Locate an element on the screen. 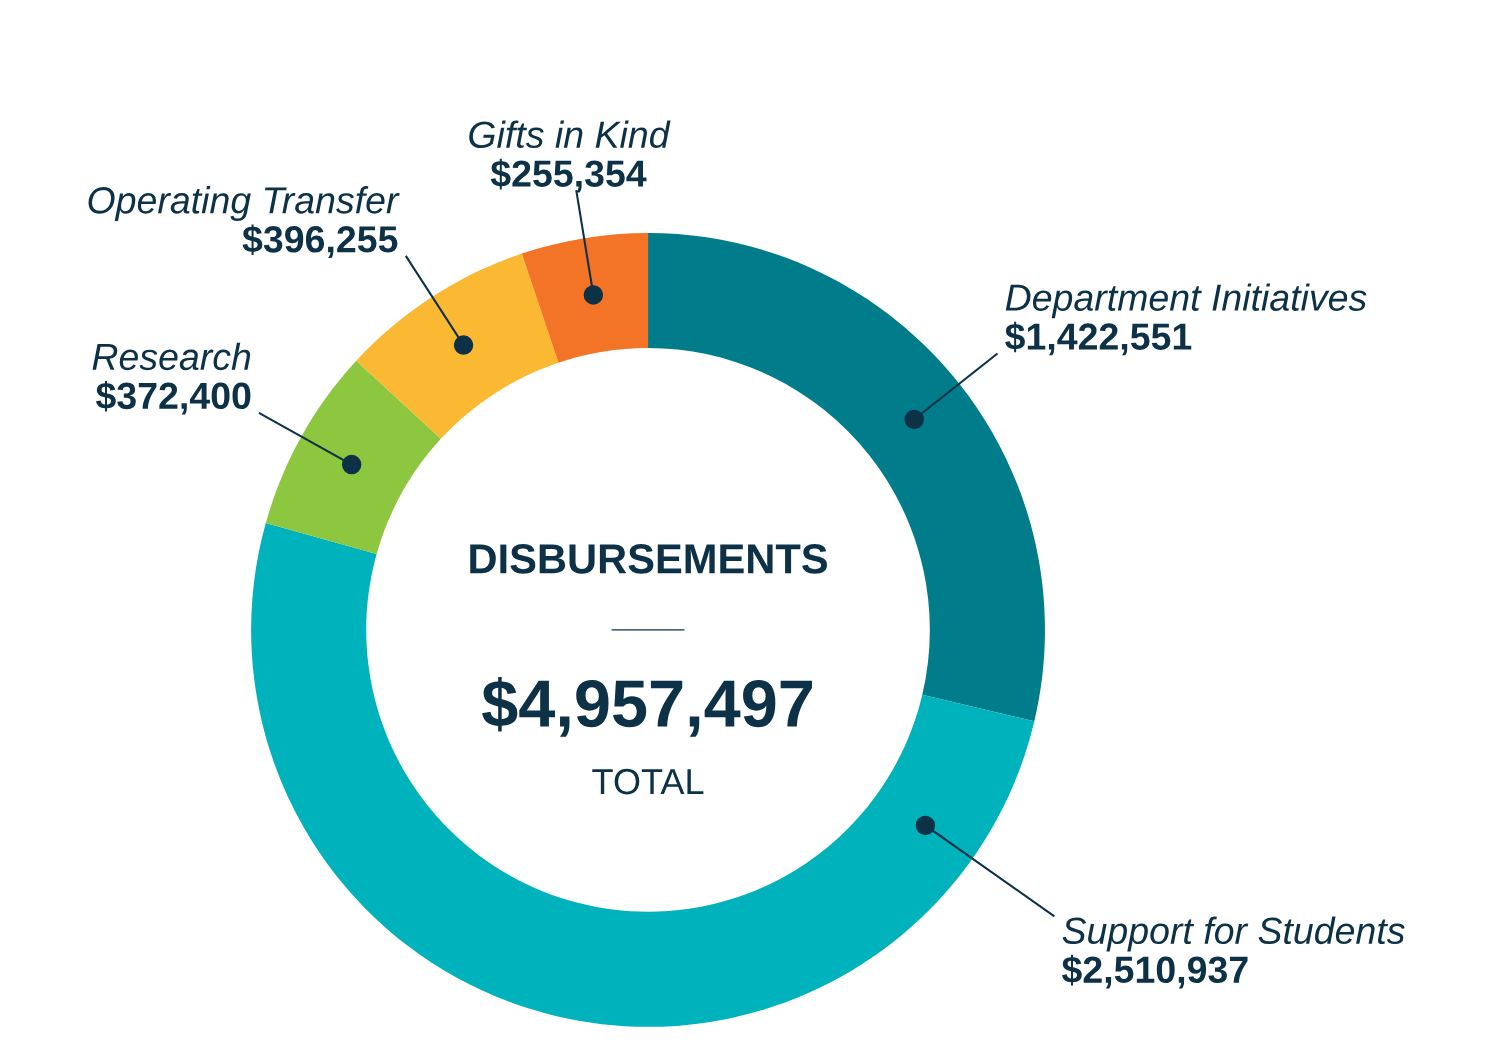  data-label: $255,354 is located at coordinates (568, 175).